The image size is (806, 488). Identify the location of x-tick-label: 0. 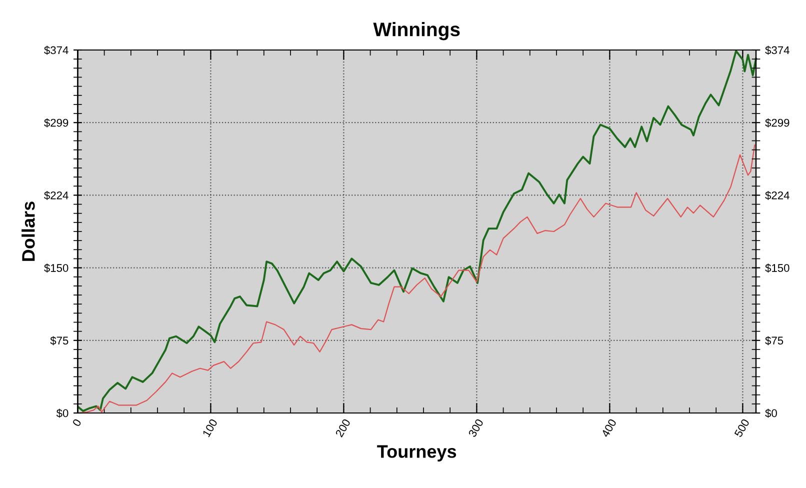
(77, 422).